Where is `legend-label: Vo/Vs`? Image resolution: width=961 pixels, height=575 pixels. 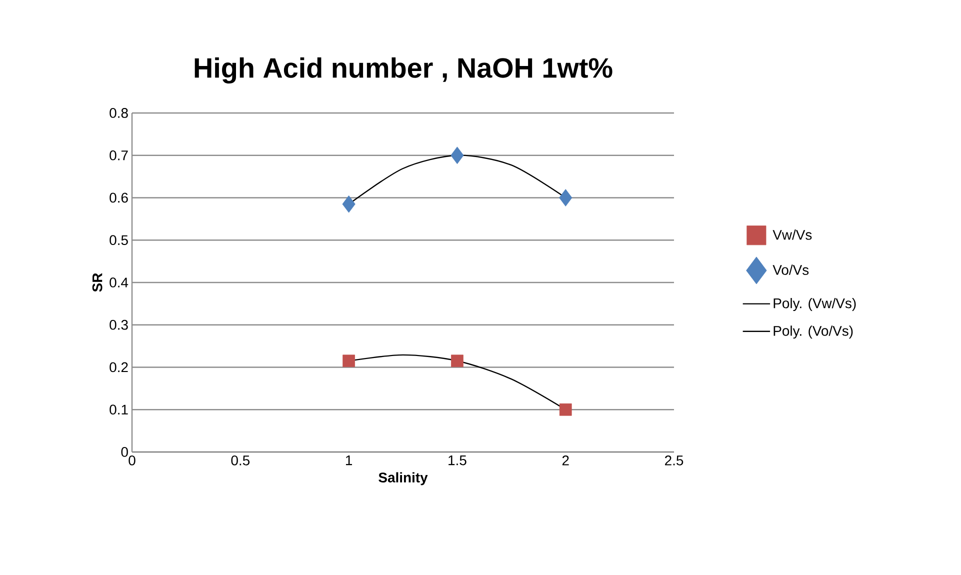
legend-label: Vo/Vs is located at coordinates (790, 269).